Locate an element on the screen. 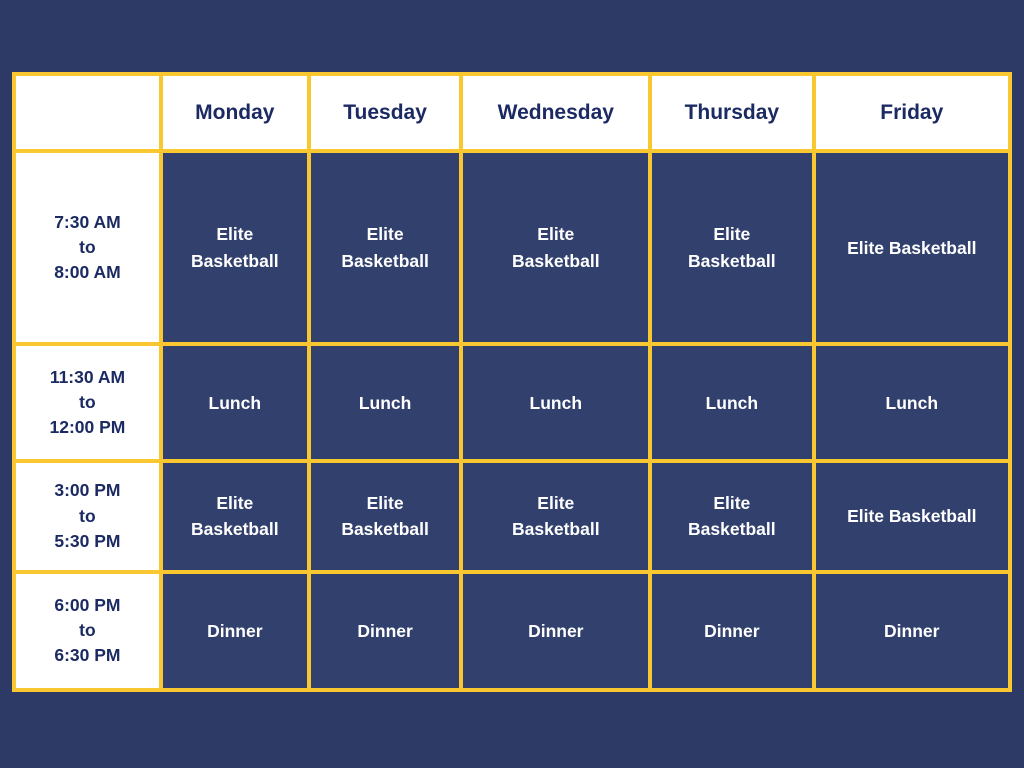 The image size is (1024, 768). activity-cell-row2-tuesday: Lunch is located at coordinates (385, 402).